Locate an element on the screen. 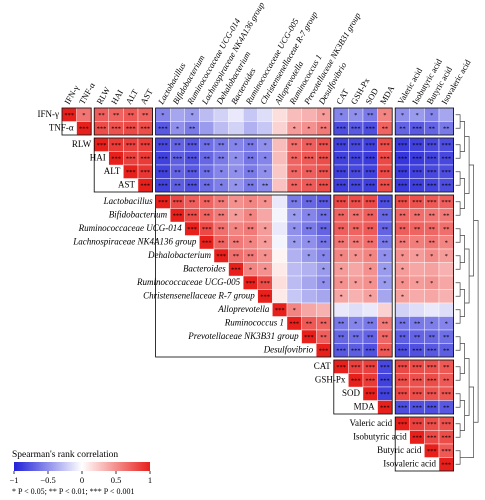 This screenshot has width=485, height=500. block-border is located at coordinates (363, 165).